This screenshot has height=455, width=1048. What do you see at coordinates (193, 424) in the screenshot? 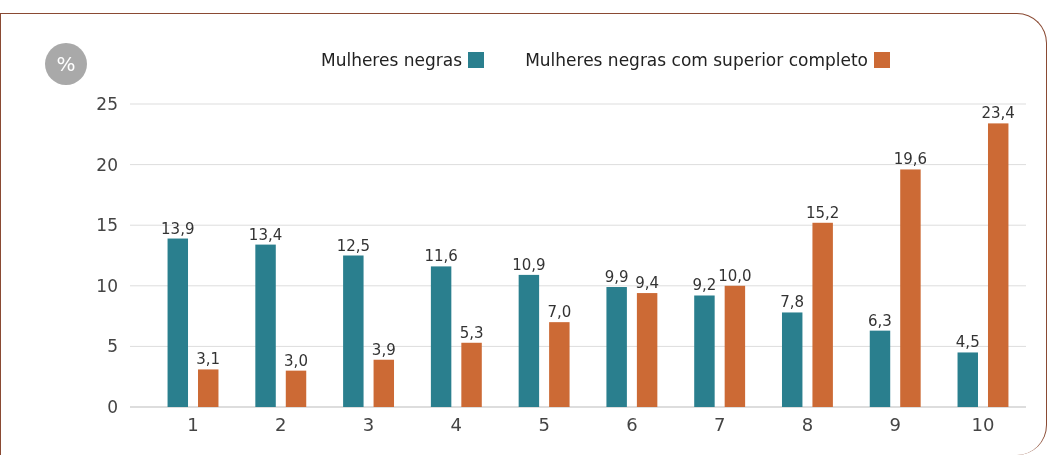
I see `x-tick-label: 1` at bounding box center [193, 424].